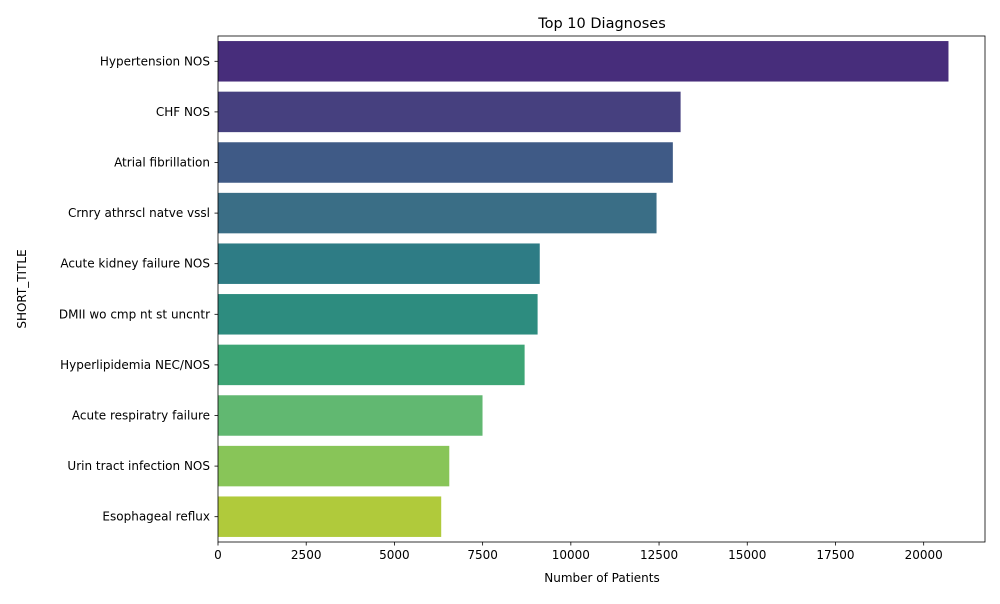  Describe the element at coordinates (135, 365) in the screenshot. I see `y-tick-label: Hyperlipidemia NEC/NOS` at that location.